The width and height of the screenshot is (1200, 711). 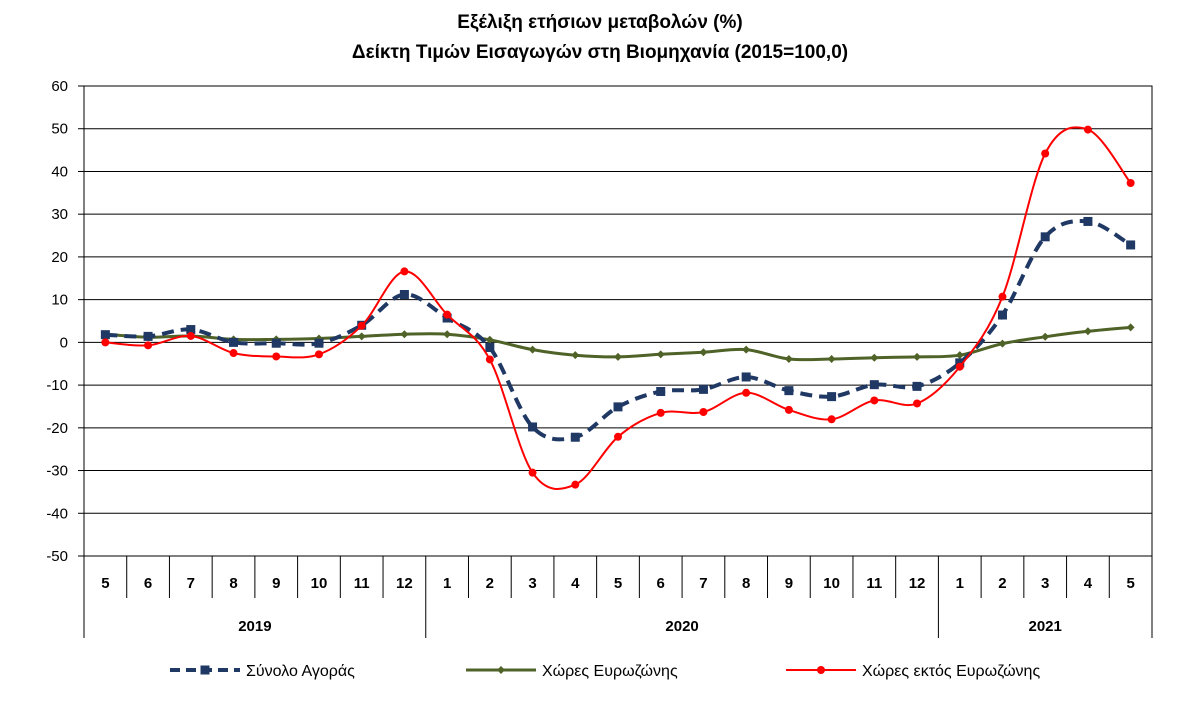 I want to click on x-tick-label: 7, so click(x=191, y=583).